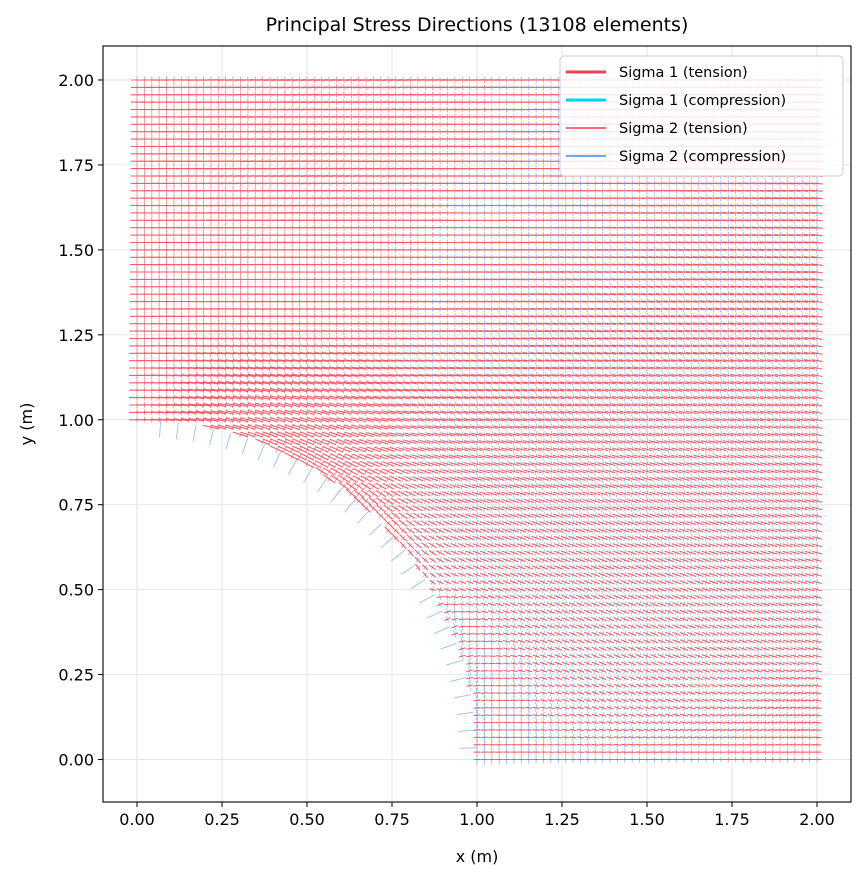 This screenshot has height=881, width=866. Describe the element at coordinates (562, 819) in the screenshot. I see `x-tick-label: 1.25` at that location.